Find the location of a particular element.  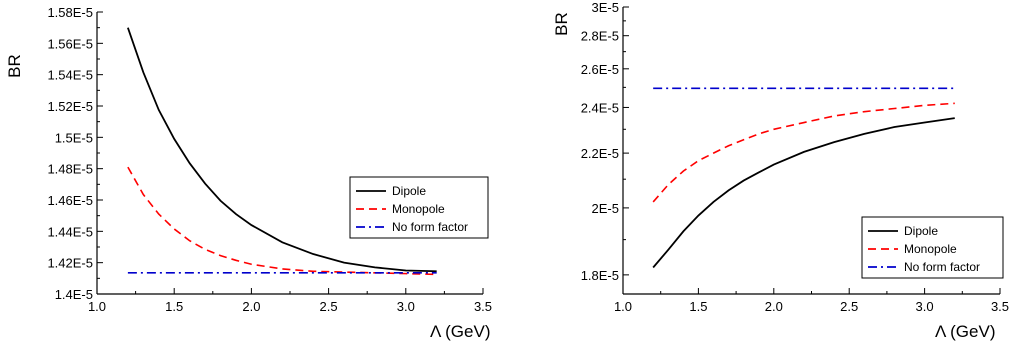

y-tick-label: 1.44E-5 is located at coordinates (70, 231).